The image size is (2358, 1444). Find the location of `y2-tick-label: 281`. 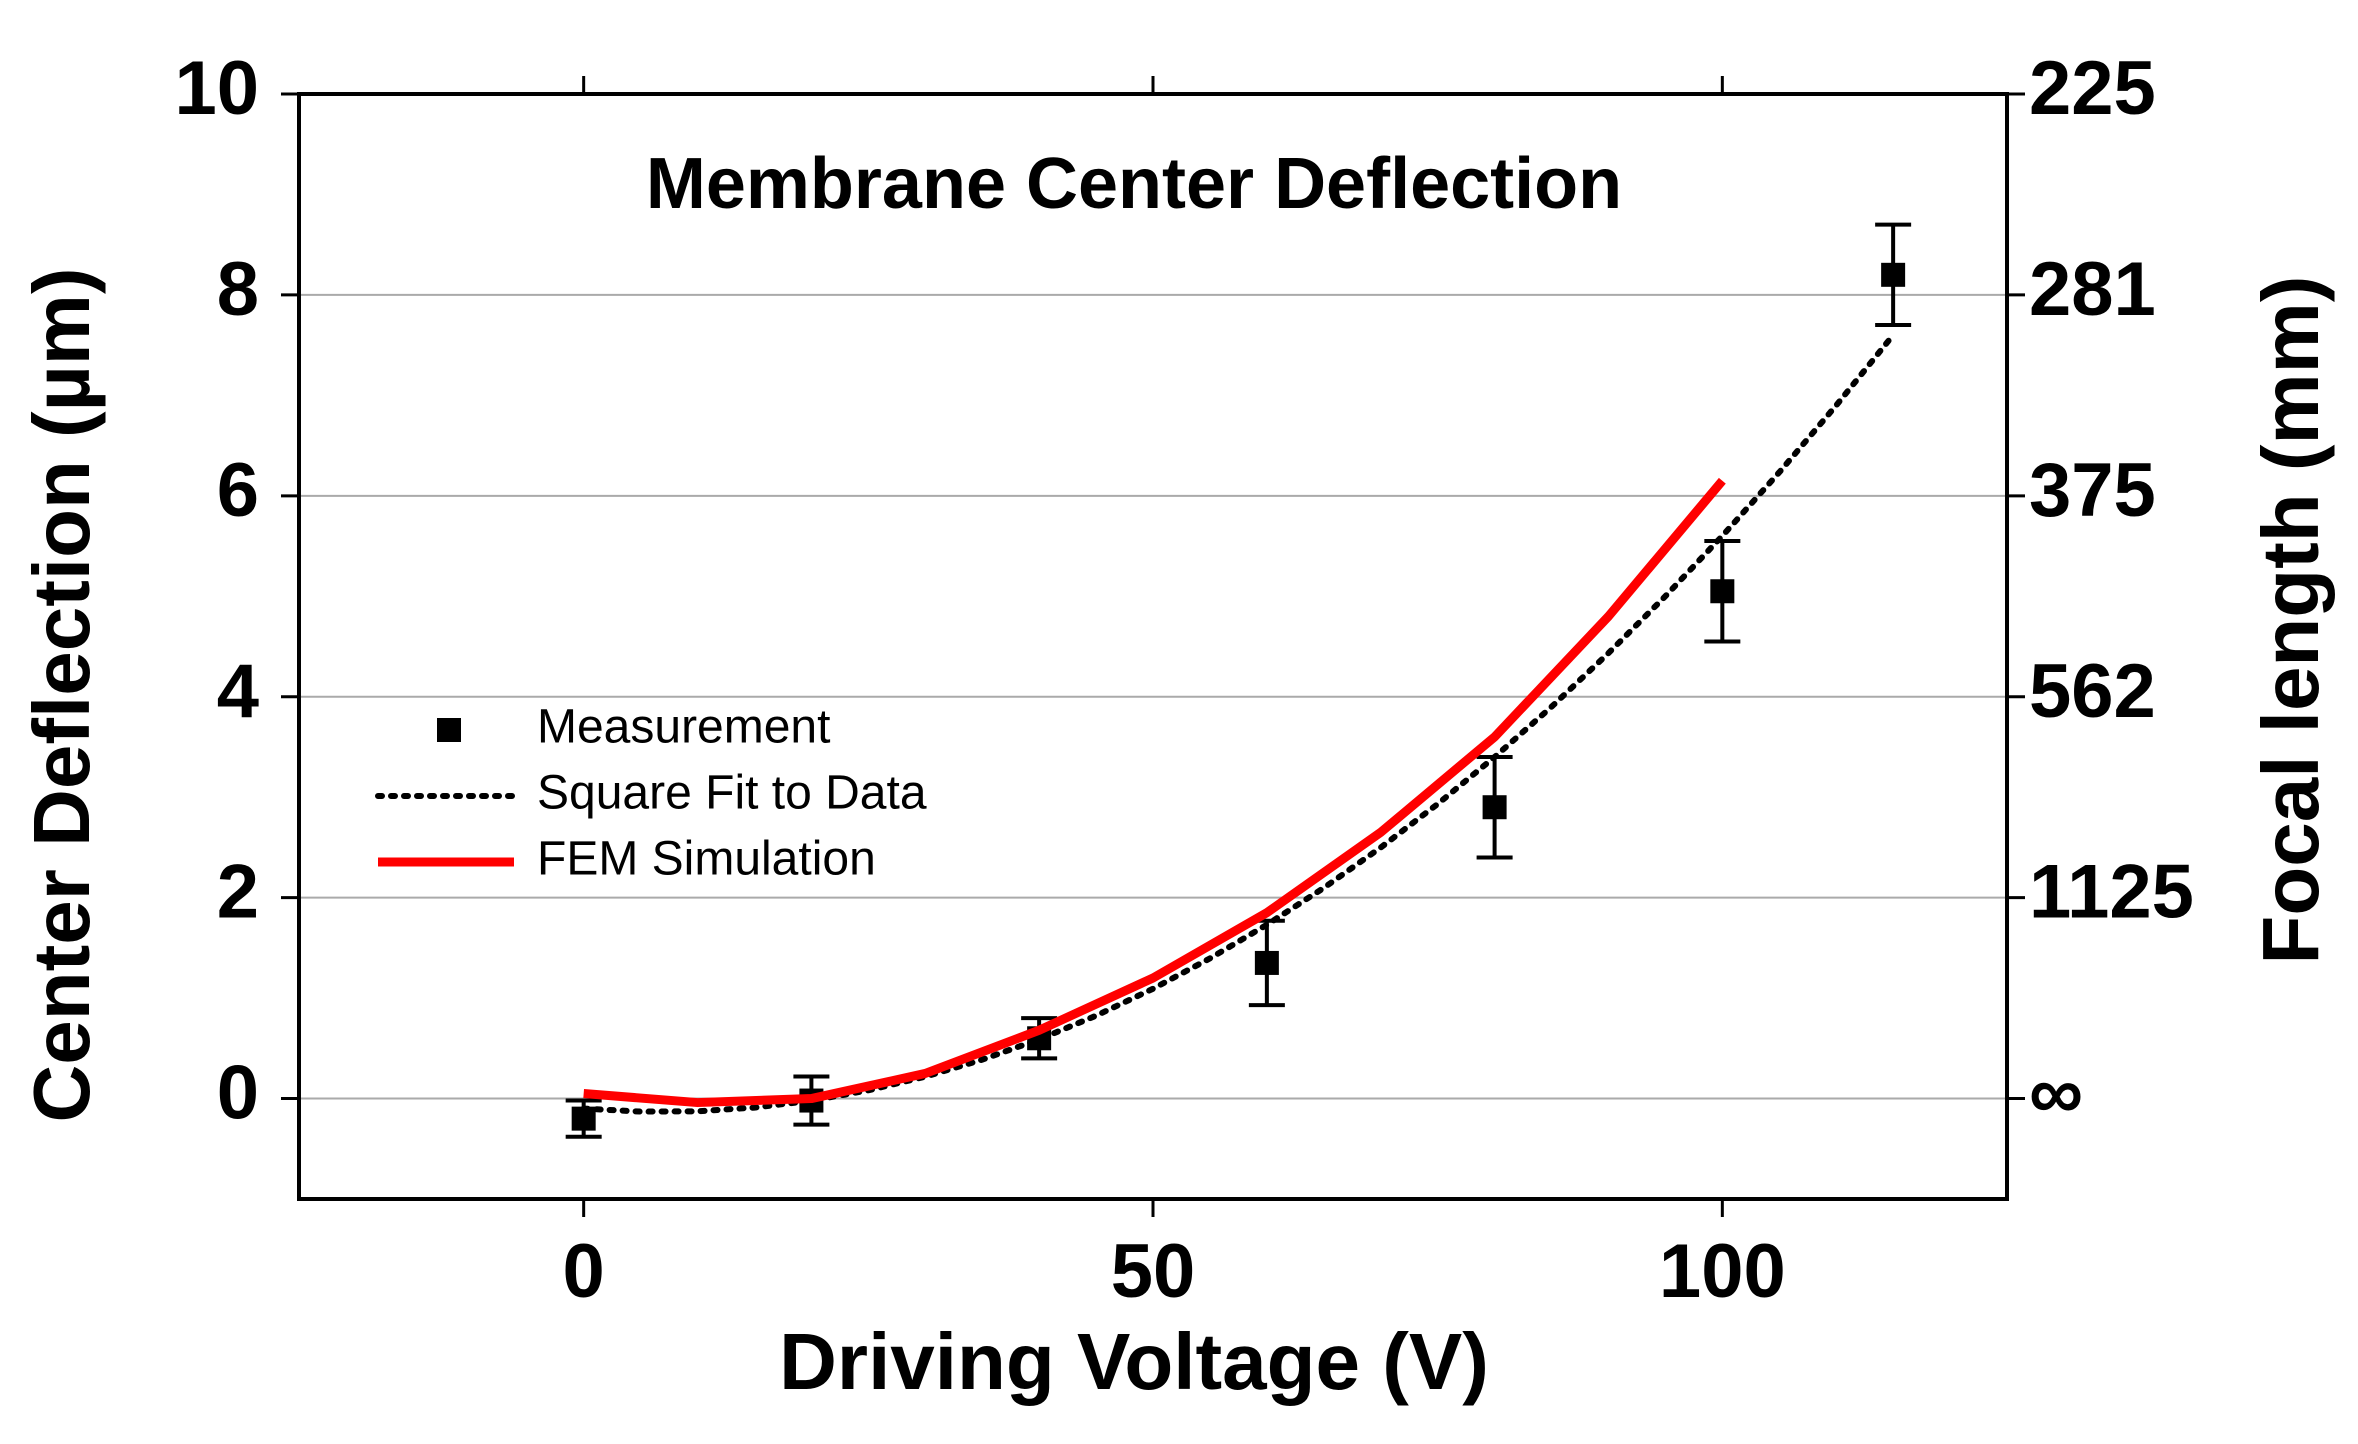

y2-tick-label: 281 is located at coordinates (2092, 289).